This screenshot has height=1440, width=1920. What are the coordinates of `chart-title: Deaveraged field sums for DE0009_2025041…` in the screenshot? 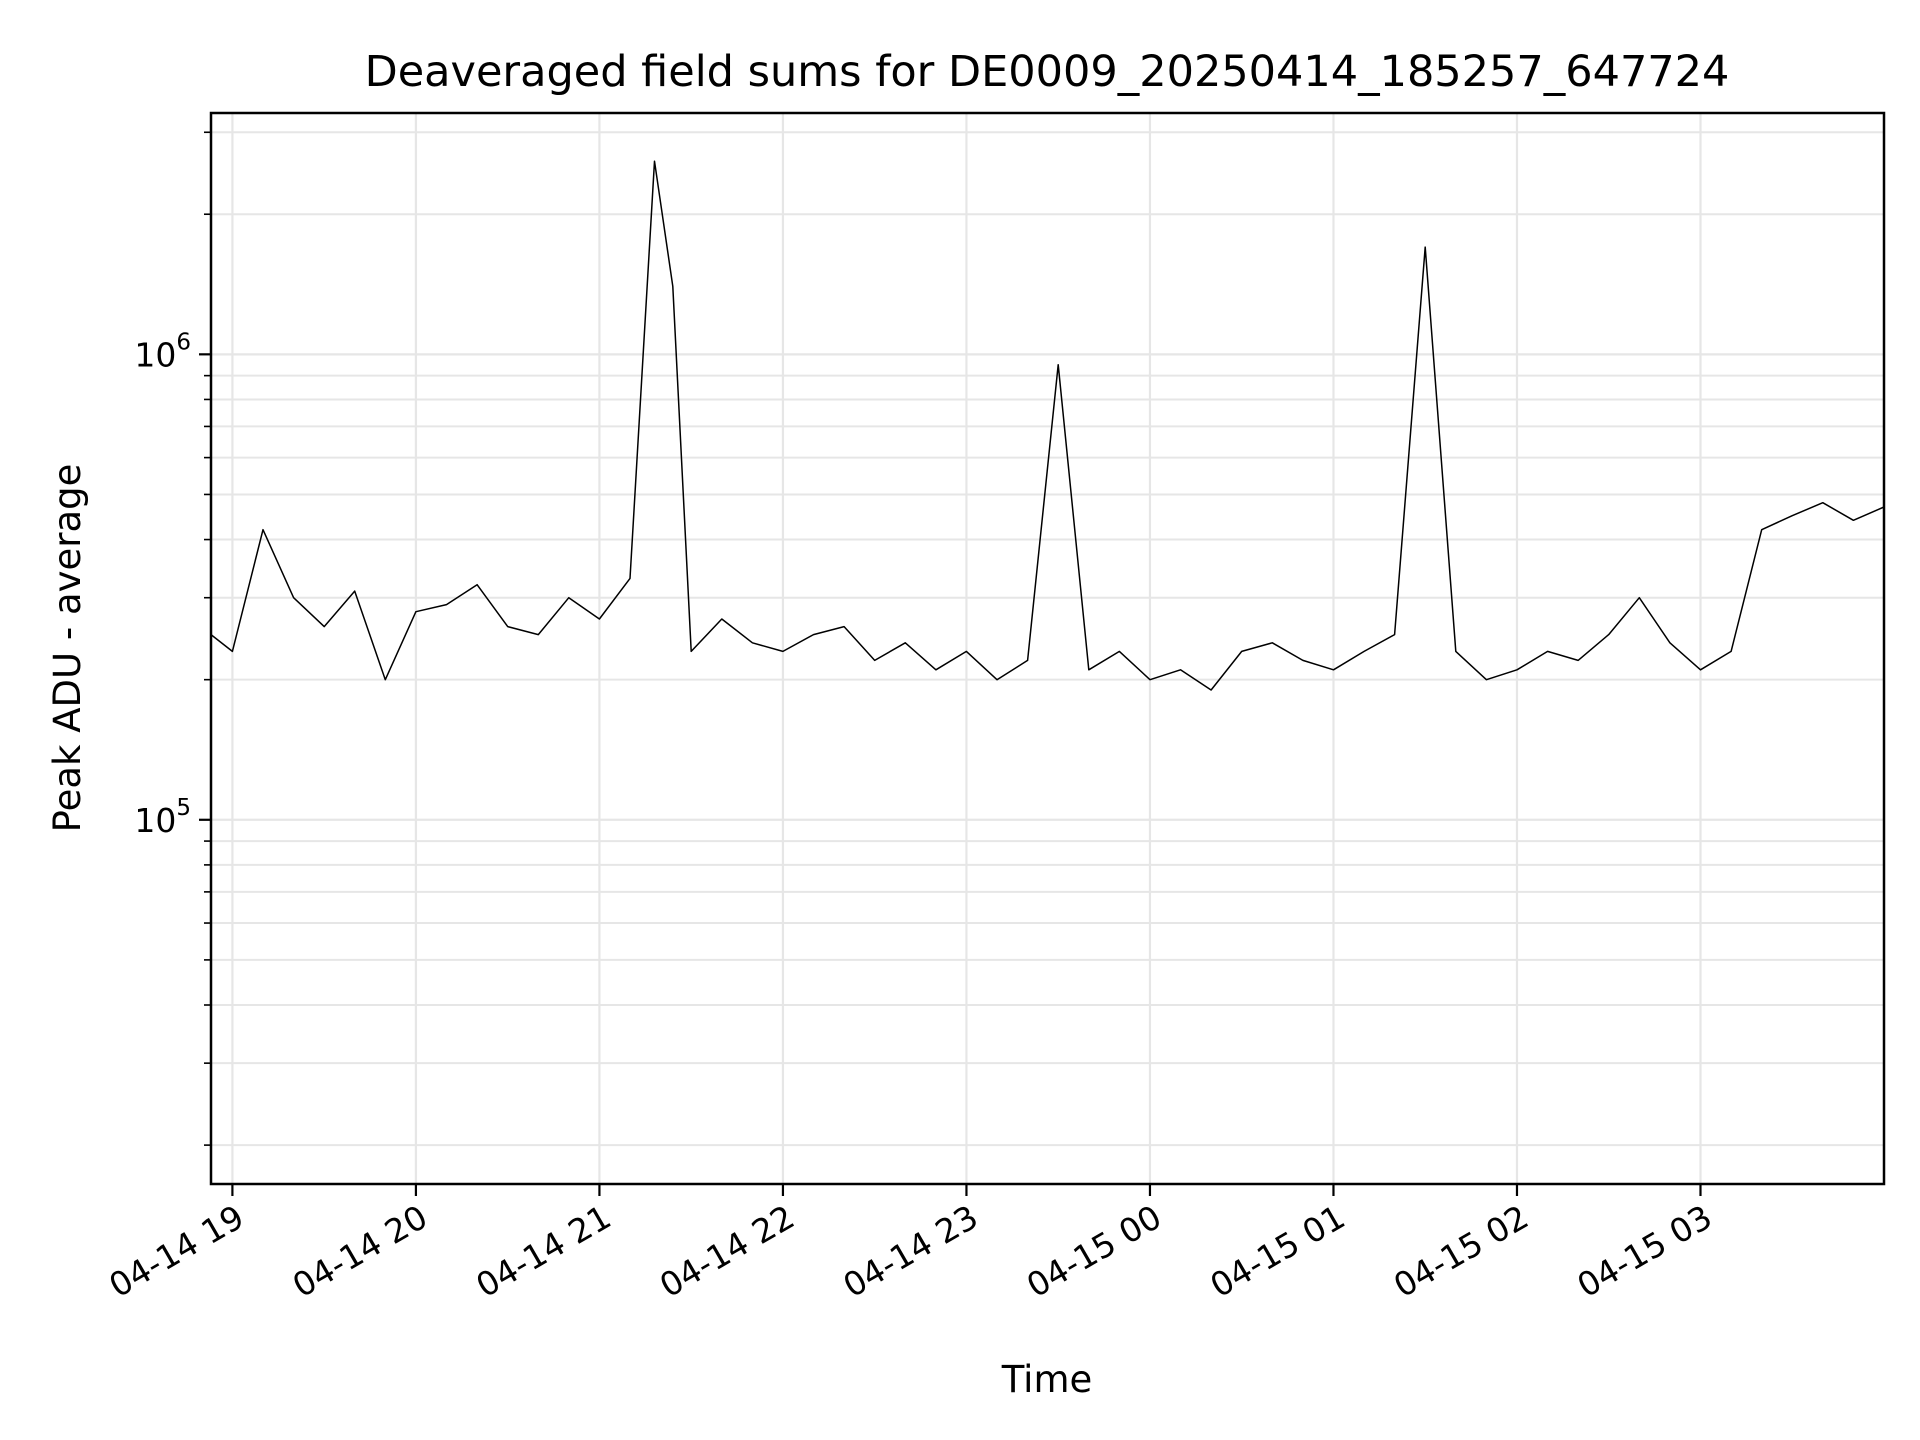 It's located at (1047, 72).